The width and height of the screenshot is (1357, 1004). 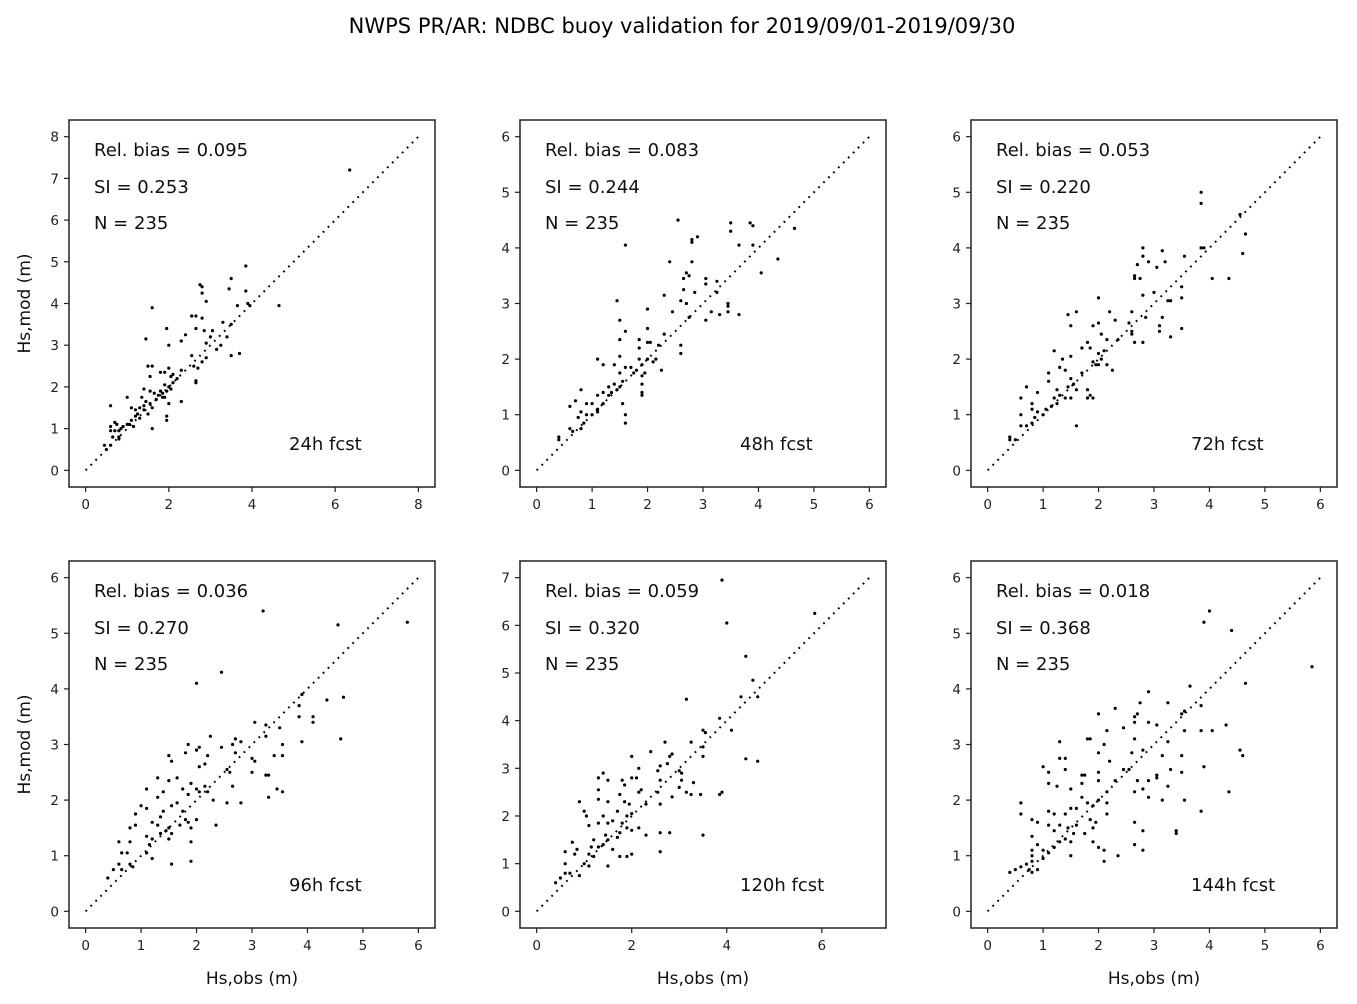 I want to click on axes-frame, so click(x=703, y=303).